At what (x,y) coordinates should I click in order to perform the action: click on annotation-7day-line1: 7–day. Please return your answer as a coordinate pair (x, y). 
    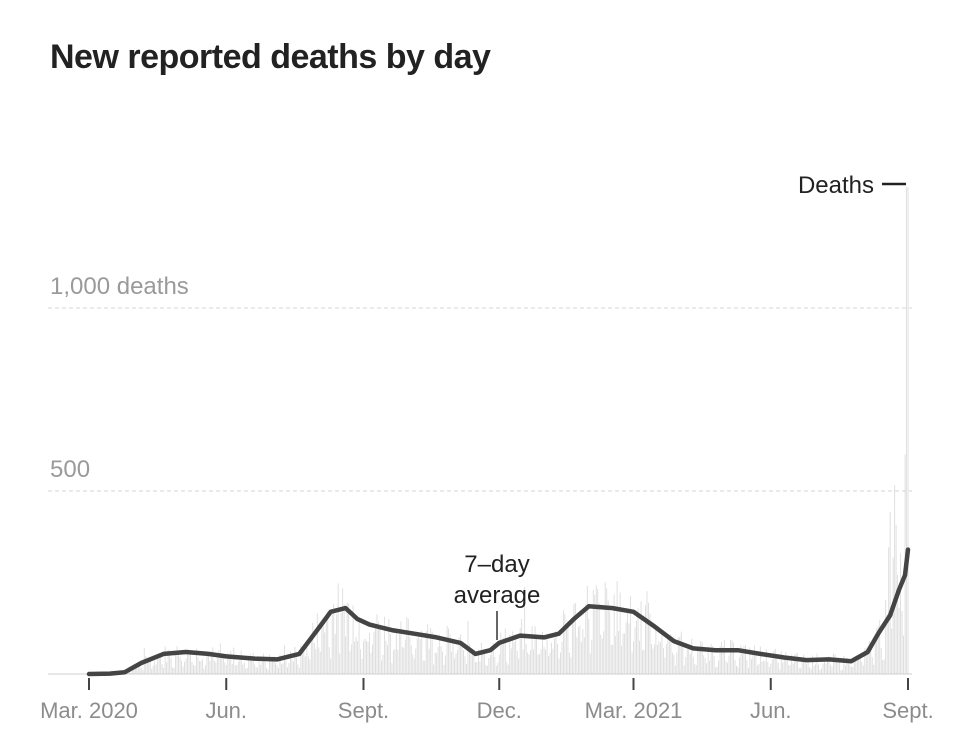
    Looking at the image, I should click on (496, 564).